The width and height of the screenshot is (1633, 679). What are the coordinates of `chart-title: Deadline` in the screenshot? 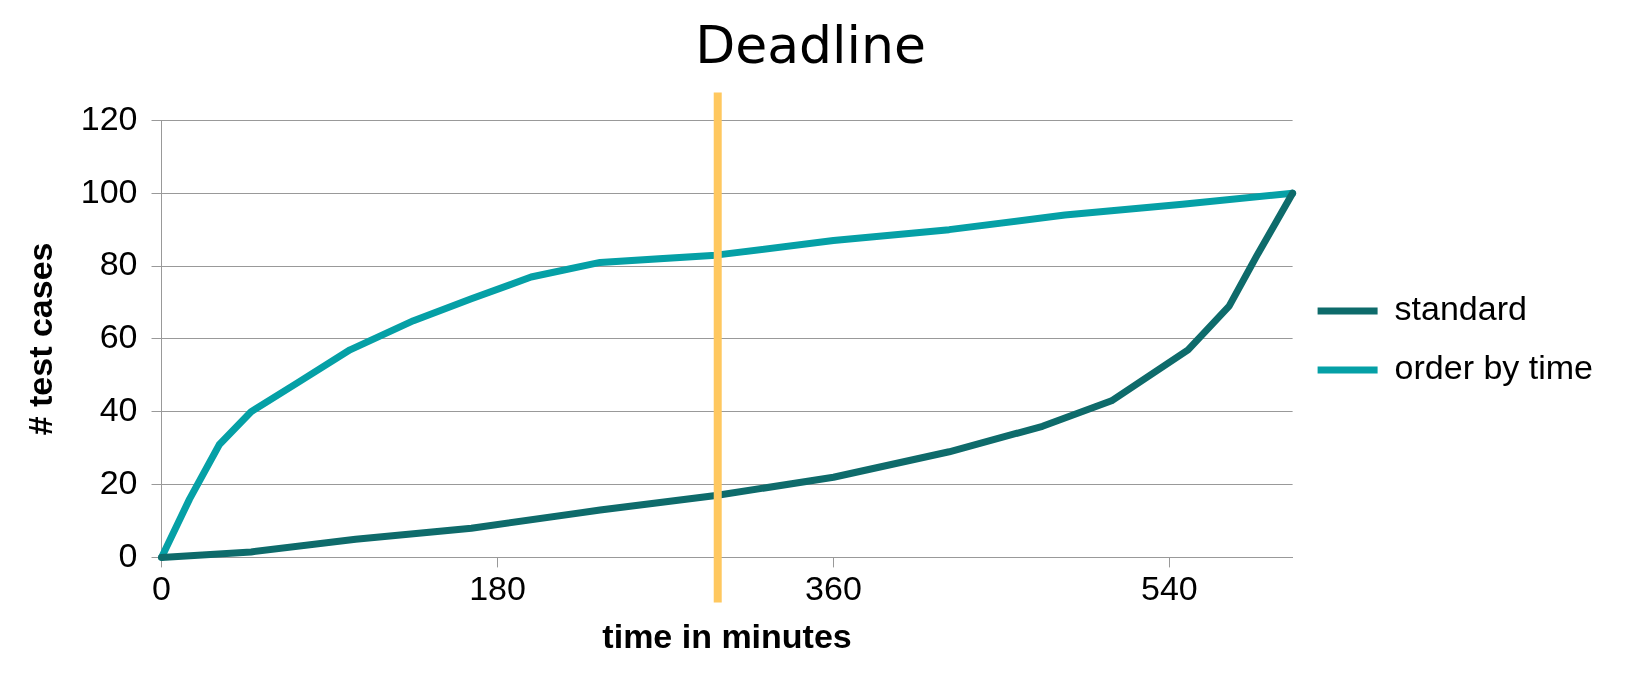 It's located at (810, 44).